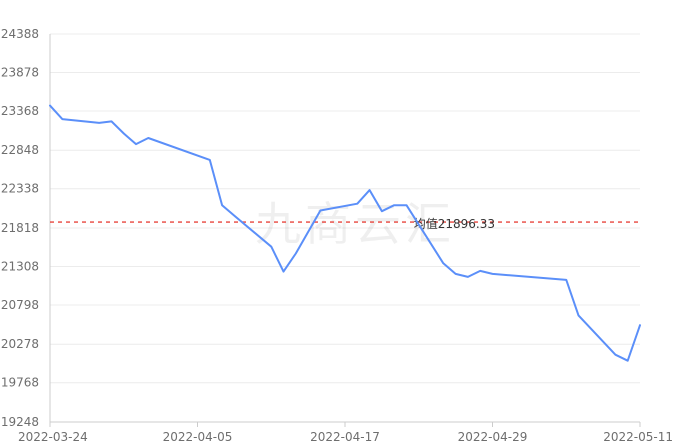 The width and height of the screenshot is (677, 447). I want to click on x-tick-label: 2022-05-11, so click(638, 437).